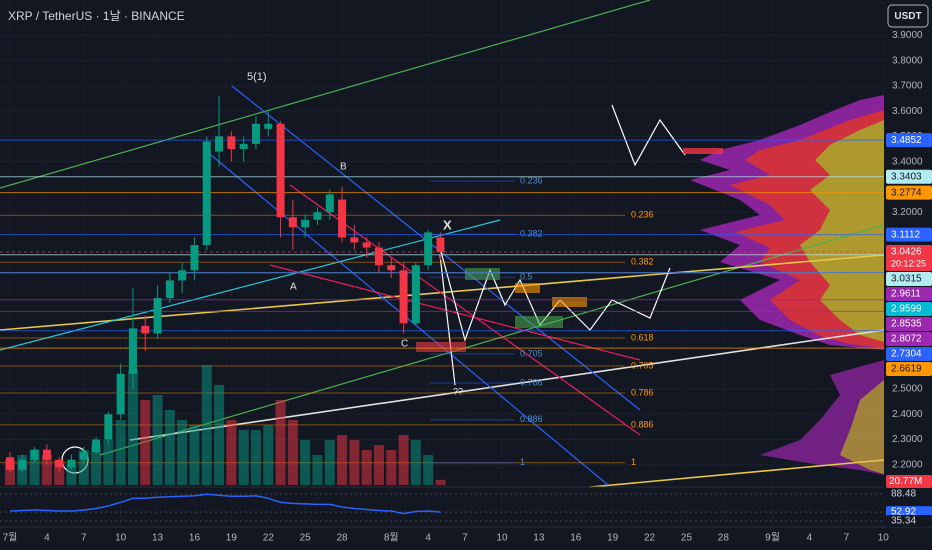 This screenshot has height=550, width=932. Describe the element at coordinates (531, 234) in the screenshot. I see `fib-label: 0.382` at that location.